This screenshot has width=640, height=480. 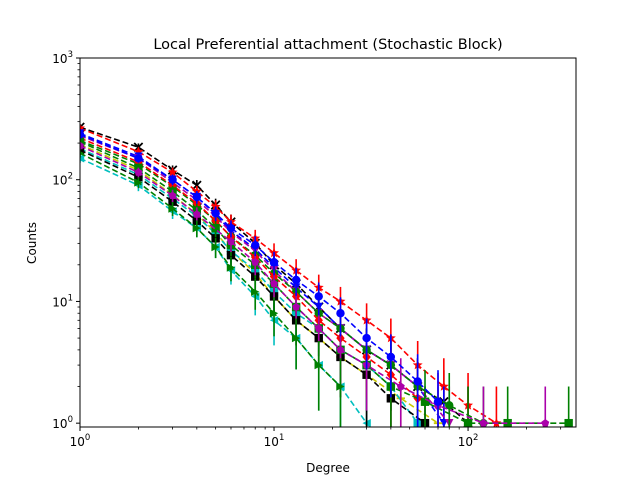 I want to click on x-axis-label: Degree, so click(x=328, y=468).